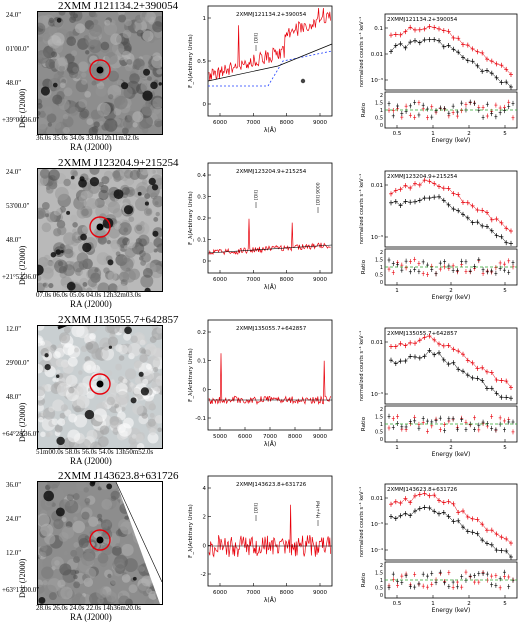 This screenshot has width=520, height=624. What do you see at coordinates (95, 452) in the screenshot?
I see `ra-tick-labels: 51m00.0s 58.0s 56.0s 54.0s 13h50m52.0s` at bounding box center [95, 452].